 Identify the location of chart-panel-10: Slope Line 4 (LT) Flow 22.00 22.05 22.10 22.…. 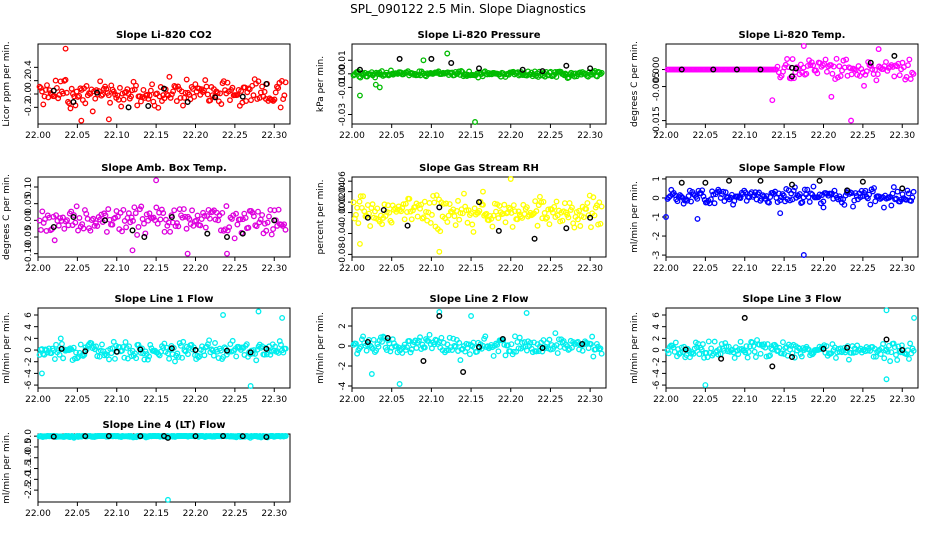
(146, 469).